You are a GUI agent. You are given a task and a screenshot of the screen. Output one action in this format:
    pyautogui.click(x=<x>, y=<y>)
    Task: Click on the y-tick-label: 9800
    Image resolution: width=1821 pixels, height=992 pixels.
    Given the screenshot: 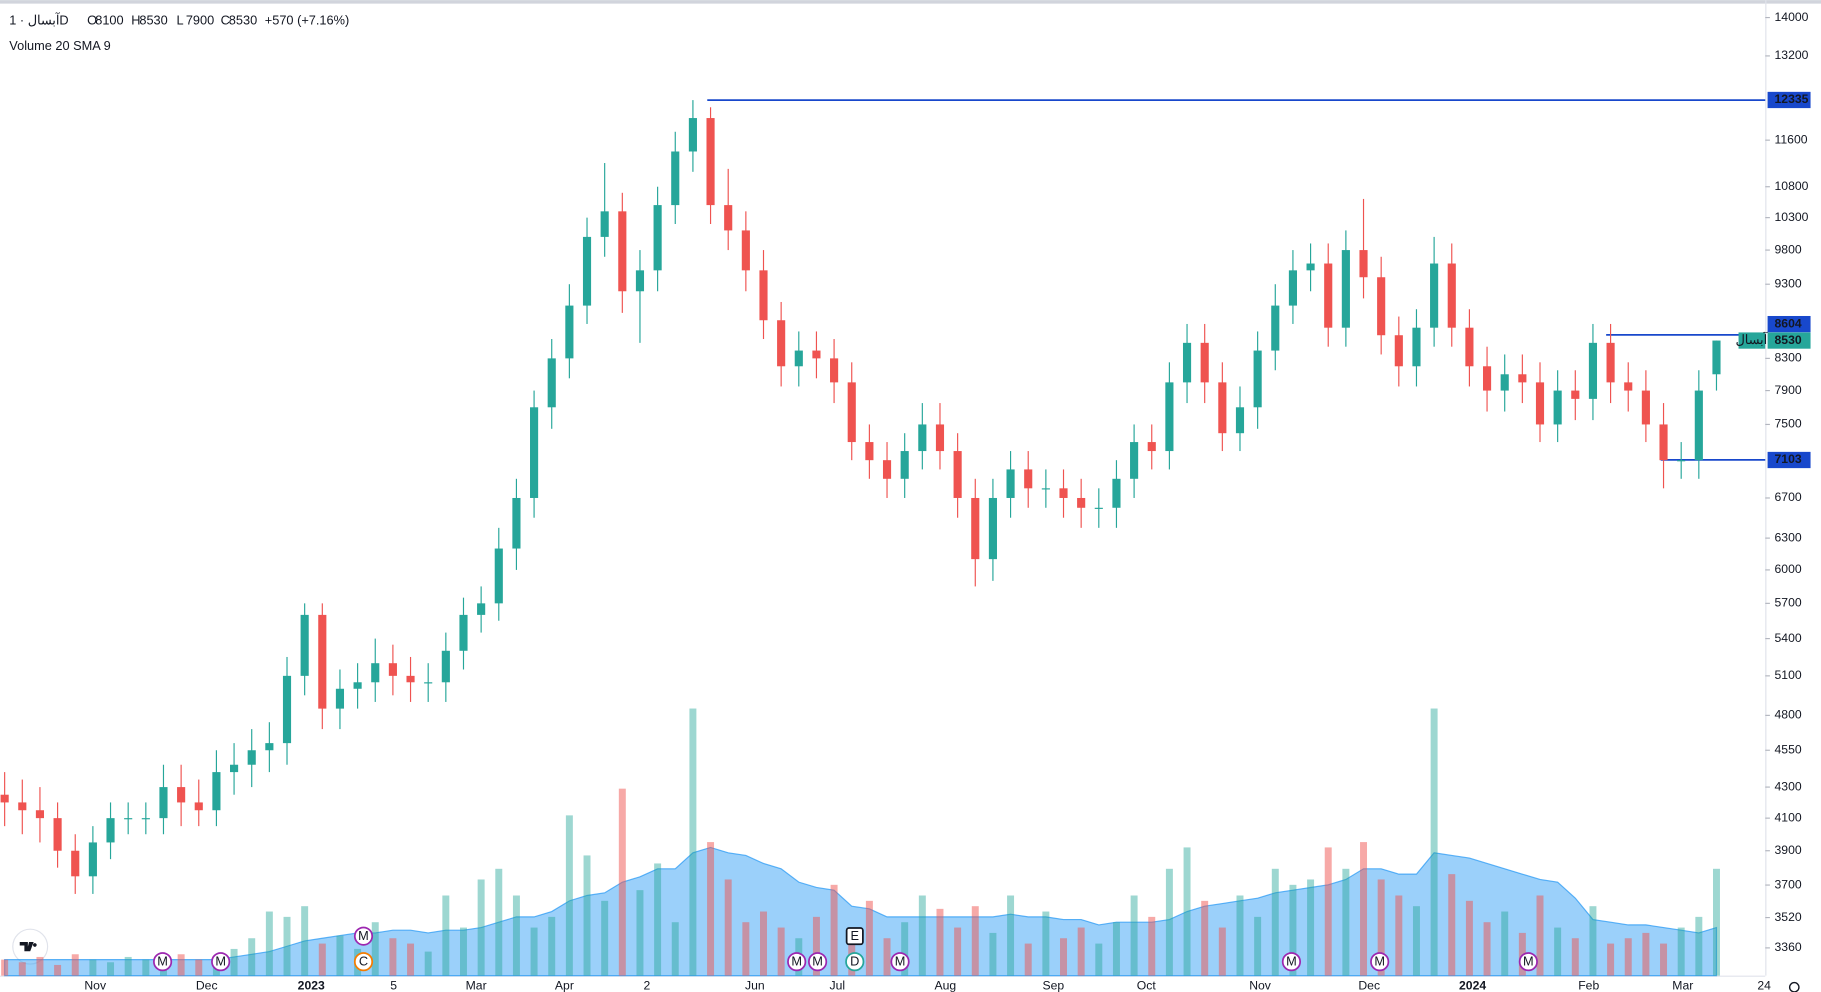 What is the action you would take?
    pyautogui.click(x=1788, y=249)
    